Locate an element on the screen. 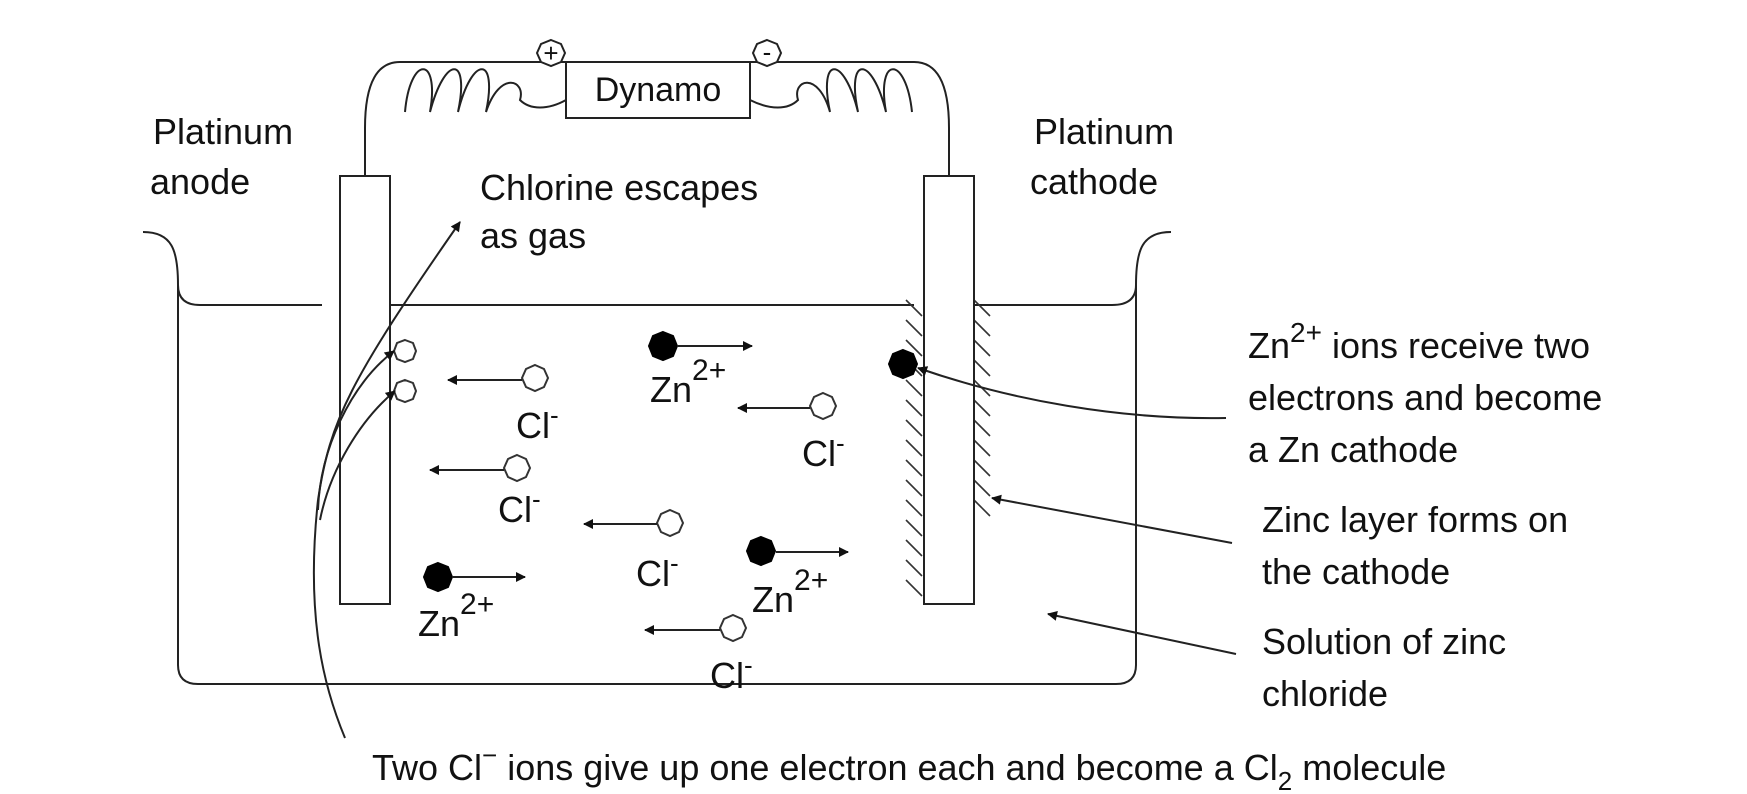  dynamo-box is located at coordinates (658, 90).